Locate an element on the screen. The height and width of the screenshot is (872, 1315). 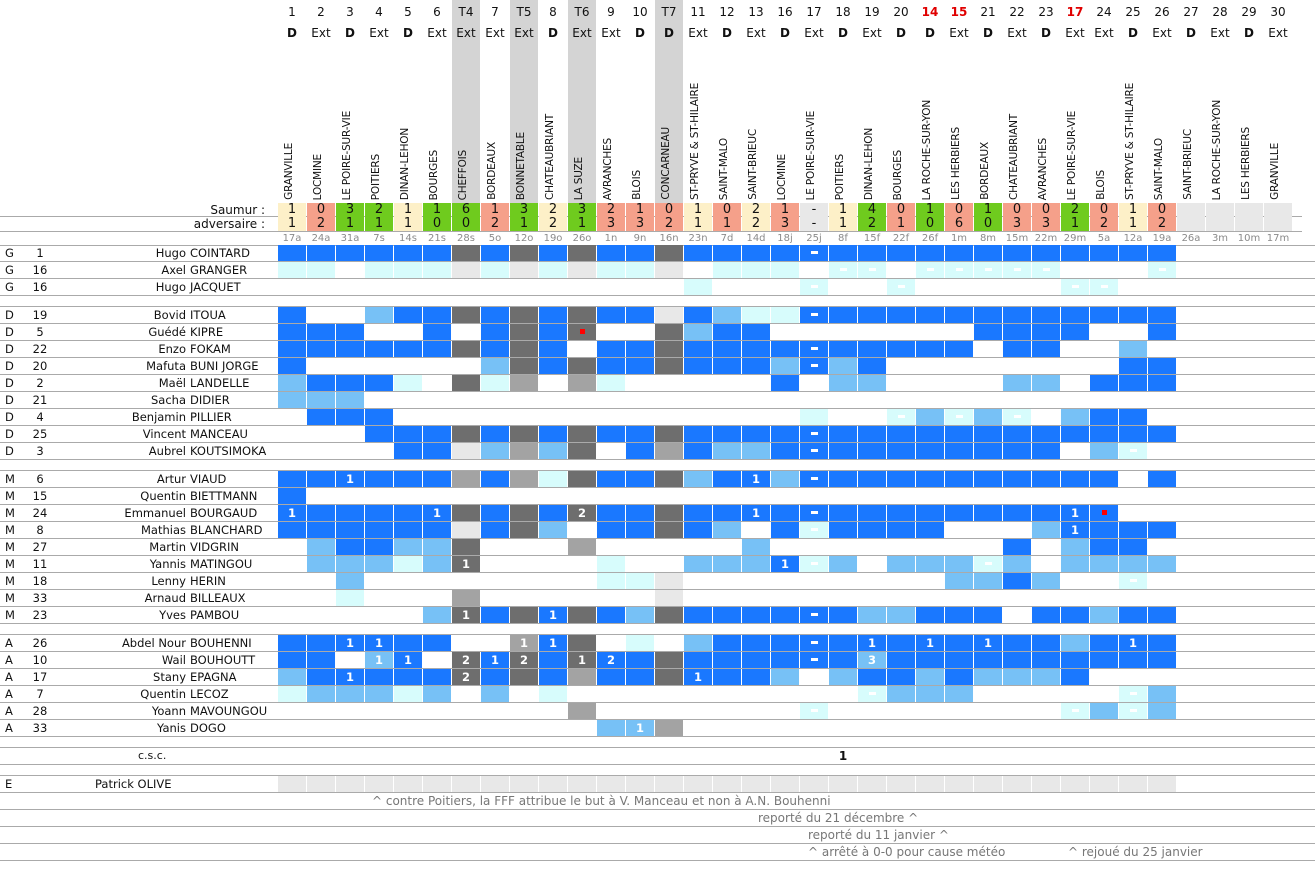
player-row: M 6 Artur VIAUD 1 1 is located at coordinates (657, 479).